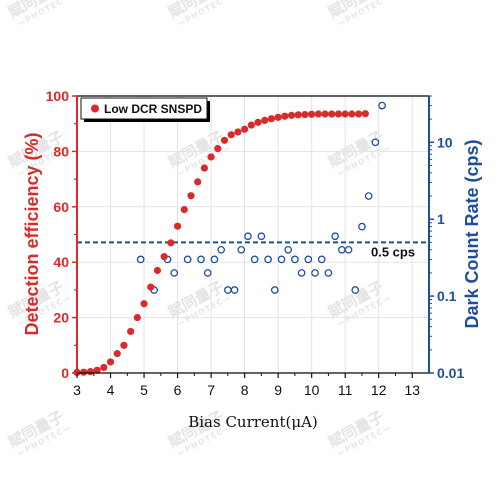 This screenshot has height=500, width=500. What do you see at coordinates (278, 390) in the screenshot?
I see `x-tick-label: 9` at bounding box center [278, 390].